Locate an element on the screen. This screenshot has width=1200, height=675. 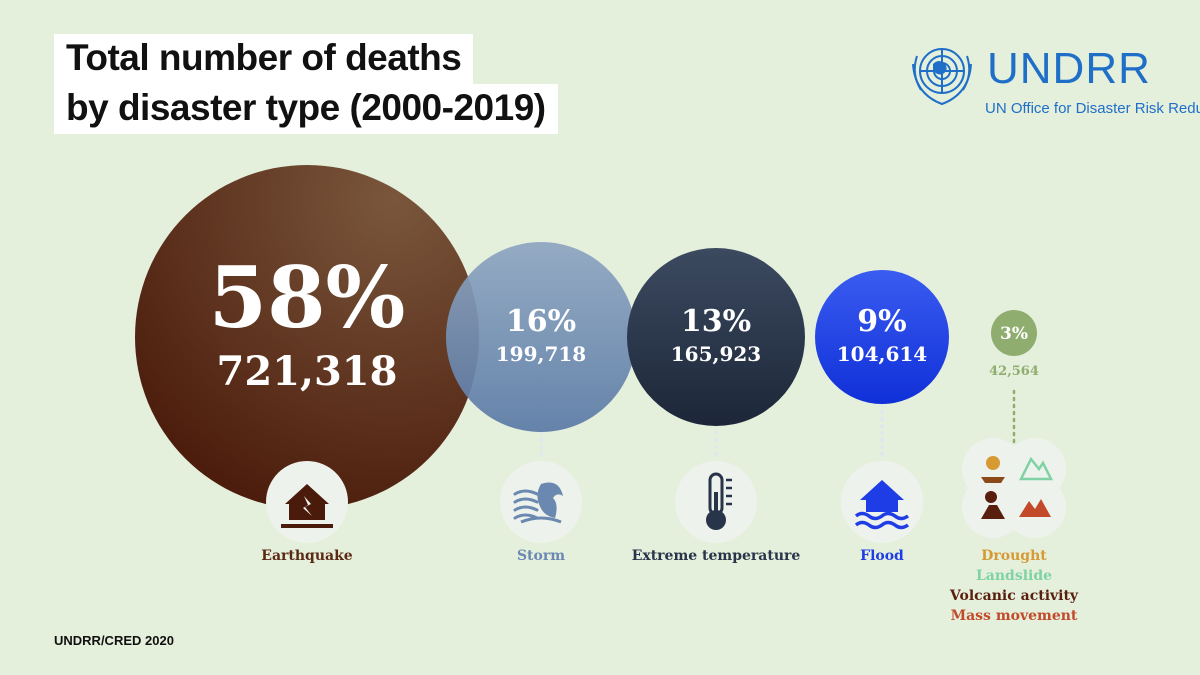
logo-subtitle: UN Office for Disaster Risk Reduction is located at coordinates (1092, 108).